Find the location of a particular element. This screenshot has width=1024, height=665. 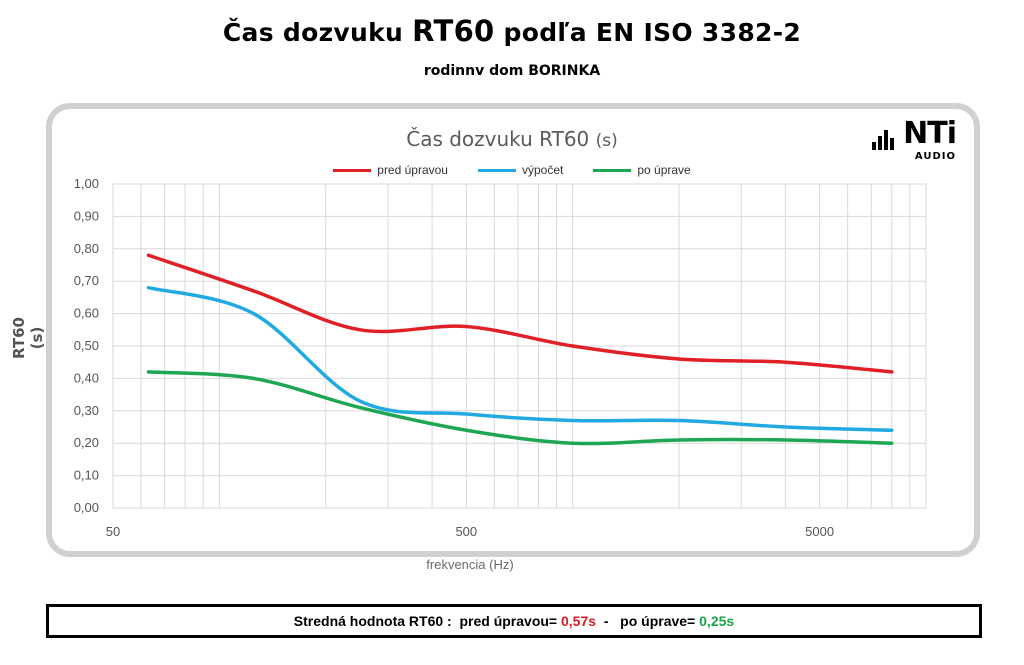

y-tick-label: 0,30 is located at coordinates (86, 410).